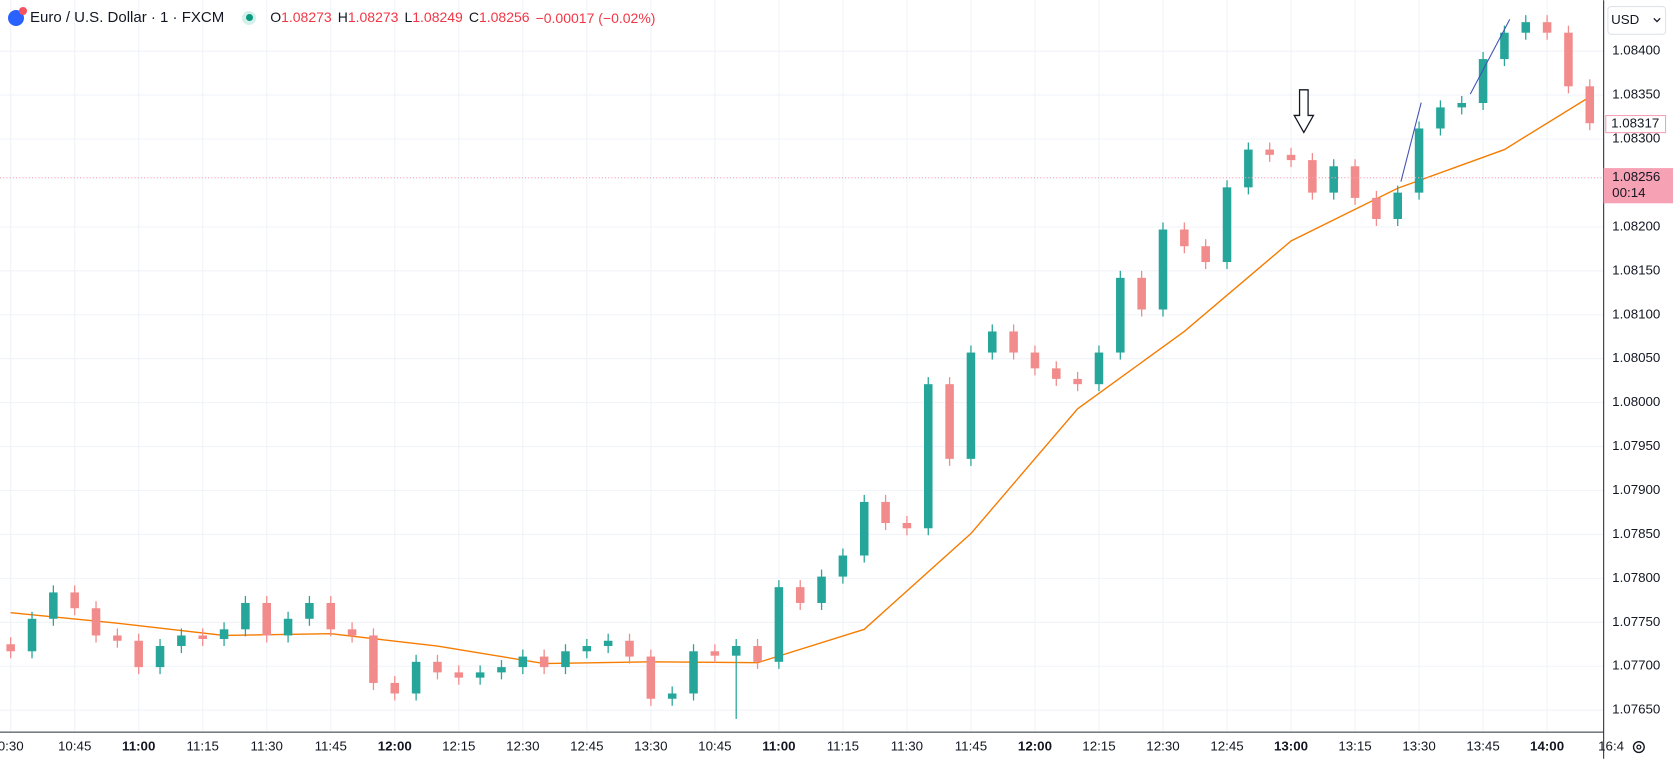  Describe the element at coordinates (1636, 401) in the screenshot. I see `y-tick-label: 1.08000` at that location.